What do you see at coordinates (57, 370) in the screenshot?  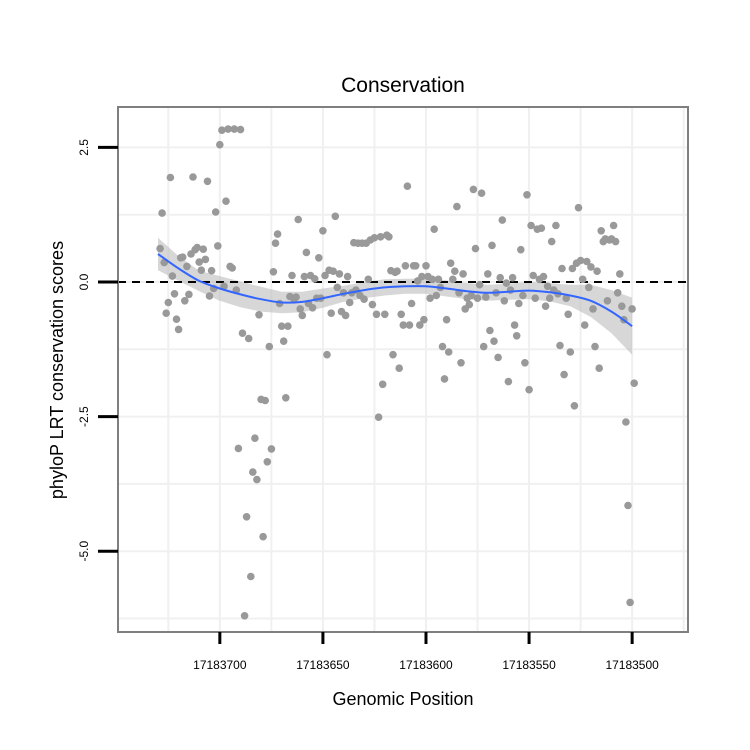 I see `y-axis-title: phyloP LRT conservation scores` at bounding box center [57, 370].